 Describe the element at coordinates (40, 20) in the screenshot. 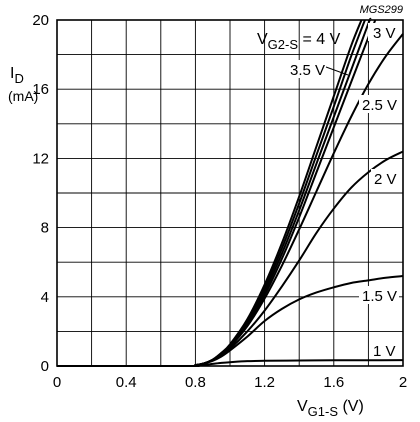

I see `y-tick-label: 20` at that location.